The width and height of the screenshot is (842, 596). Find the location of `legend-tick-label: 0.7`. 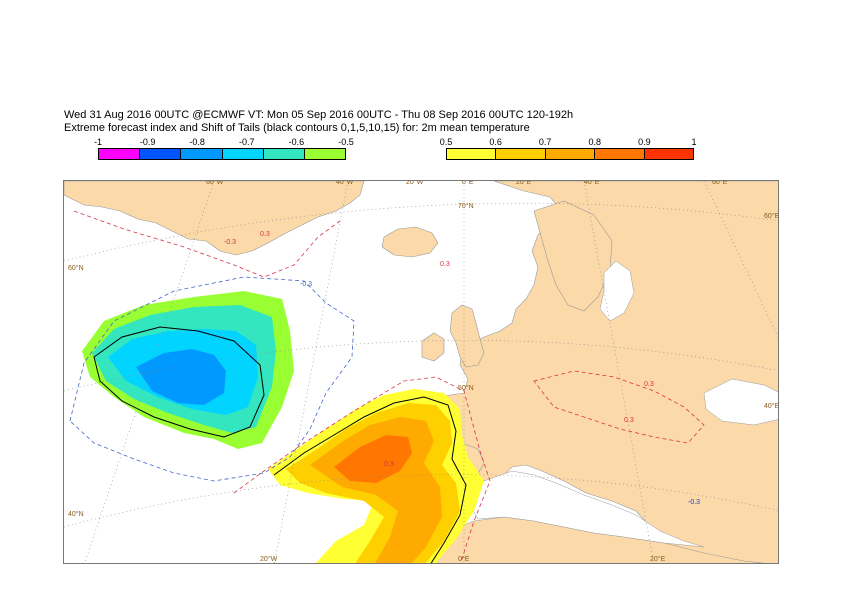

legend-tick-label: 0.7 is located at coordinates (545, 142).